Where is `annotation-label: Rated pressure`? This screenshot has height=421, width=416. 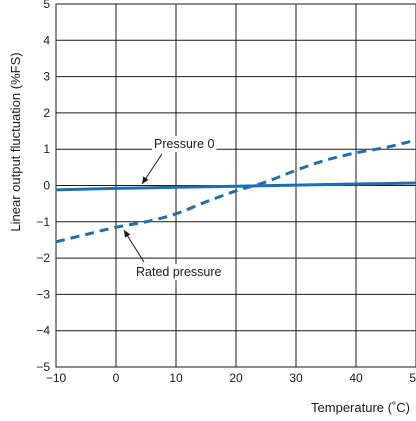 annotation-label: Rated pressure is located at coordinates (179, 272).